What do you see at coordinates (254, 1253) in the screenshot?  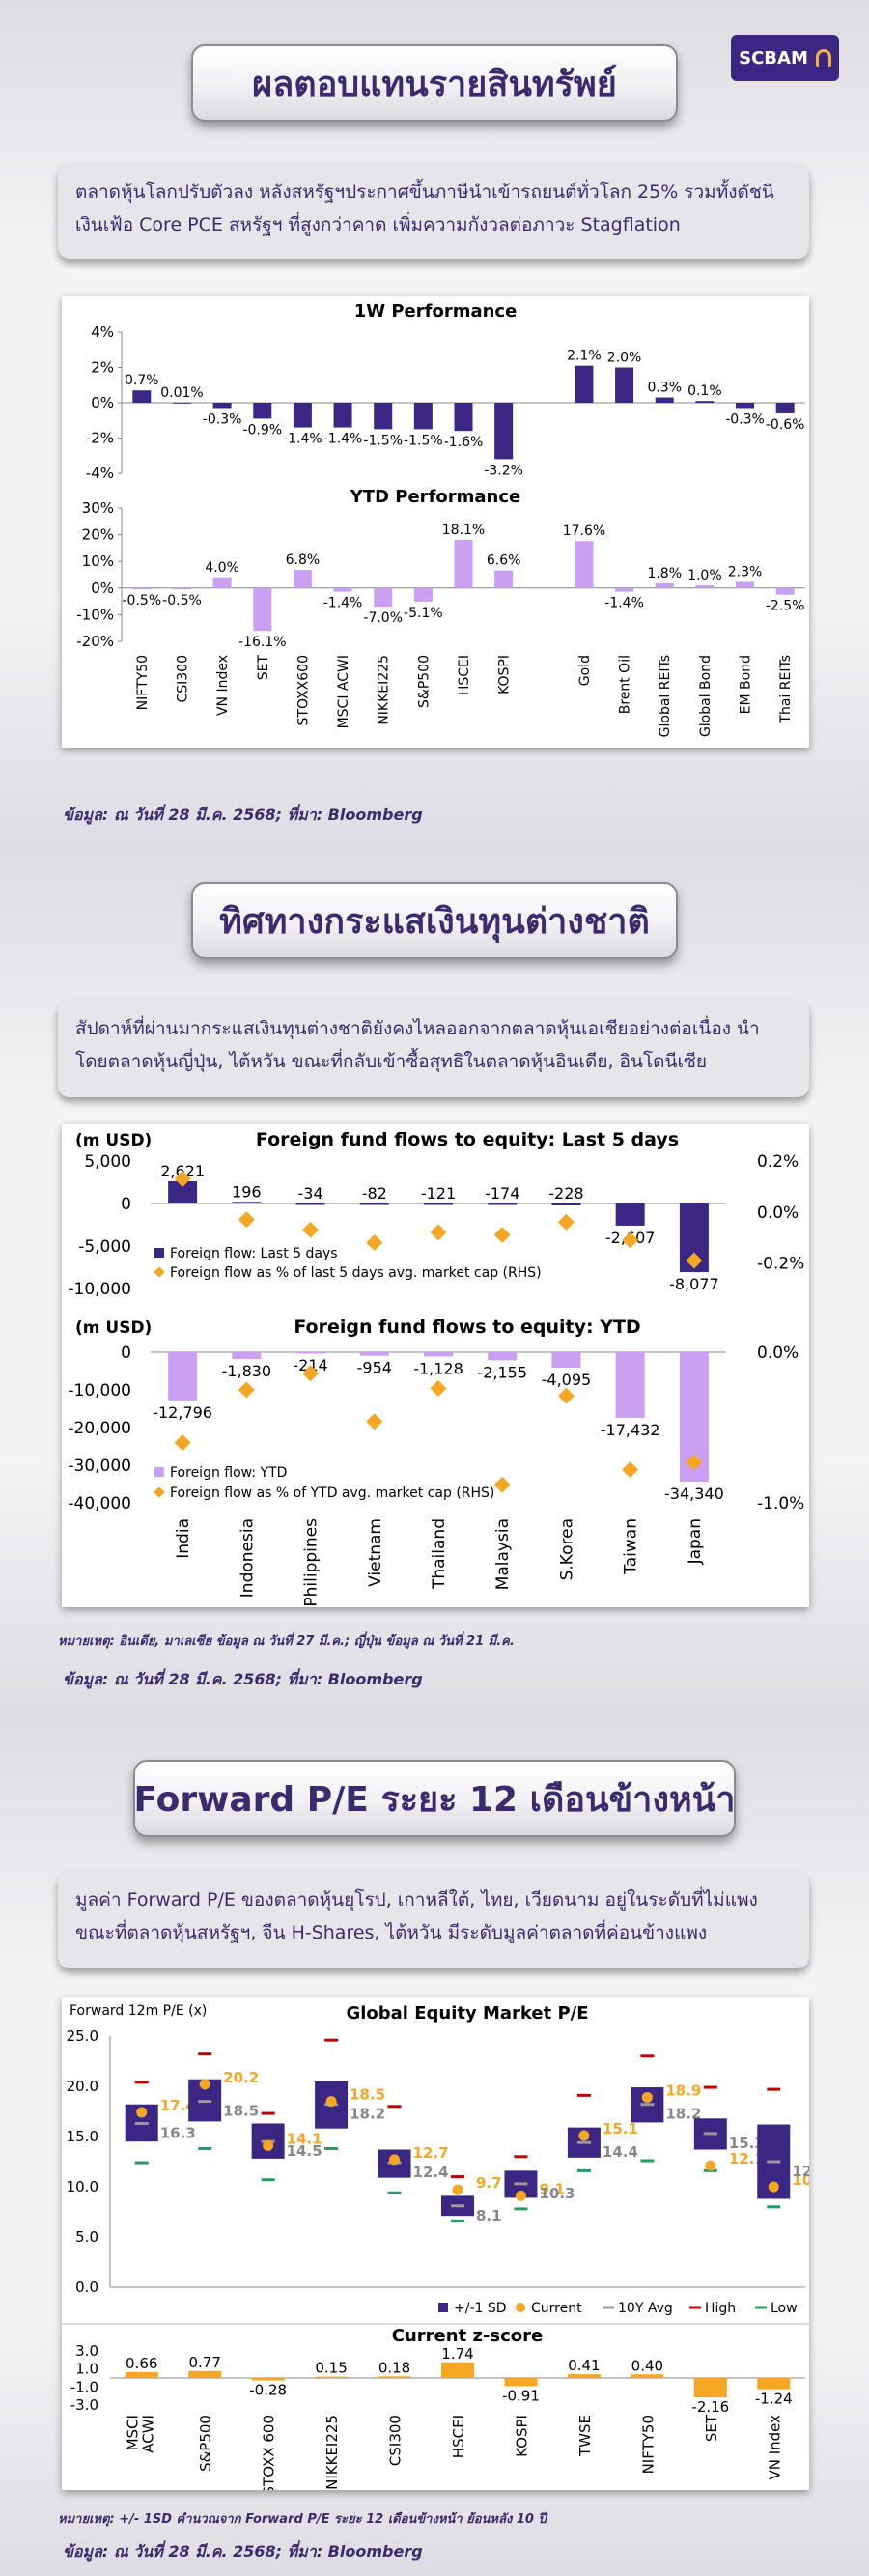 I see `legend-label: Foreign flow: Last 5 days` at bounding box center [254, 1253].